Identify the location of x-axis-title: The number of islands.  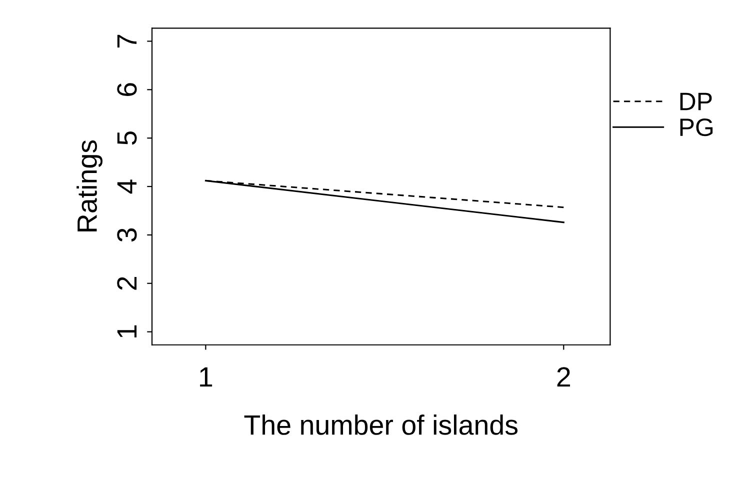
(381, 424).